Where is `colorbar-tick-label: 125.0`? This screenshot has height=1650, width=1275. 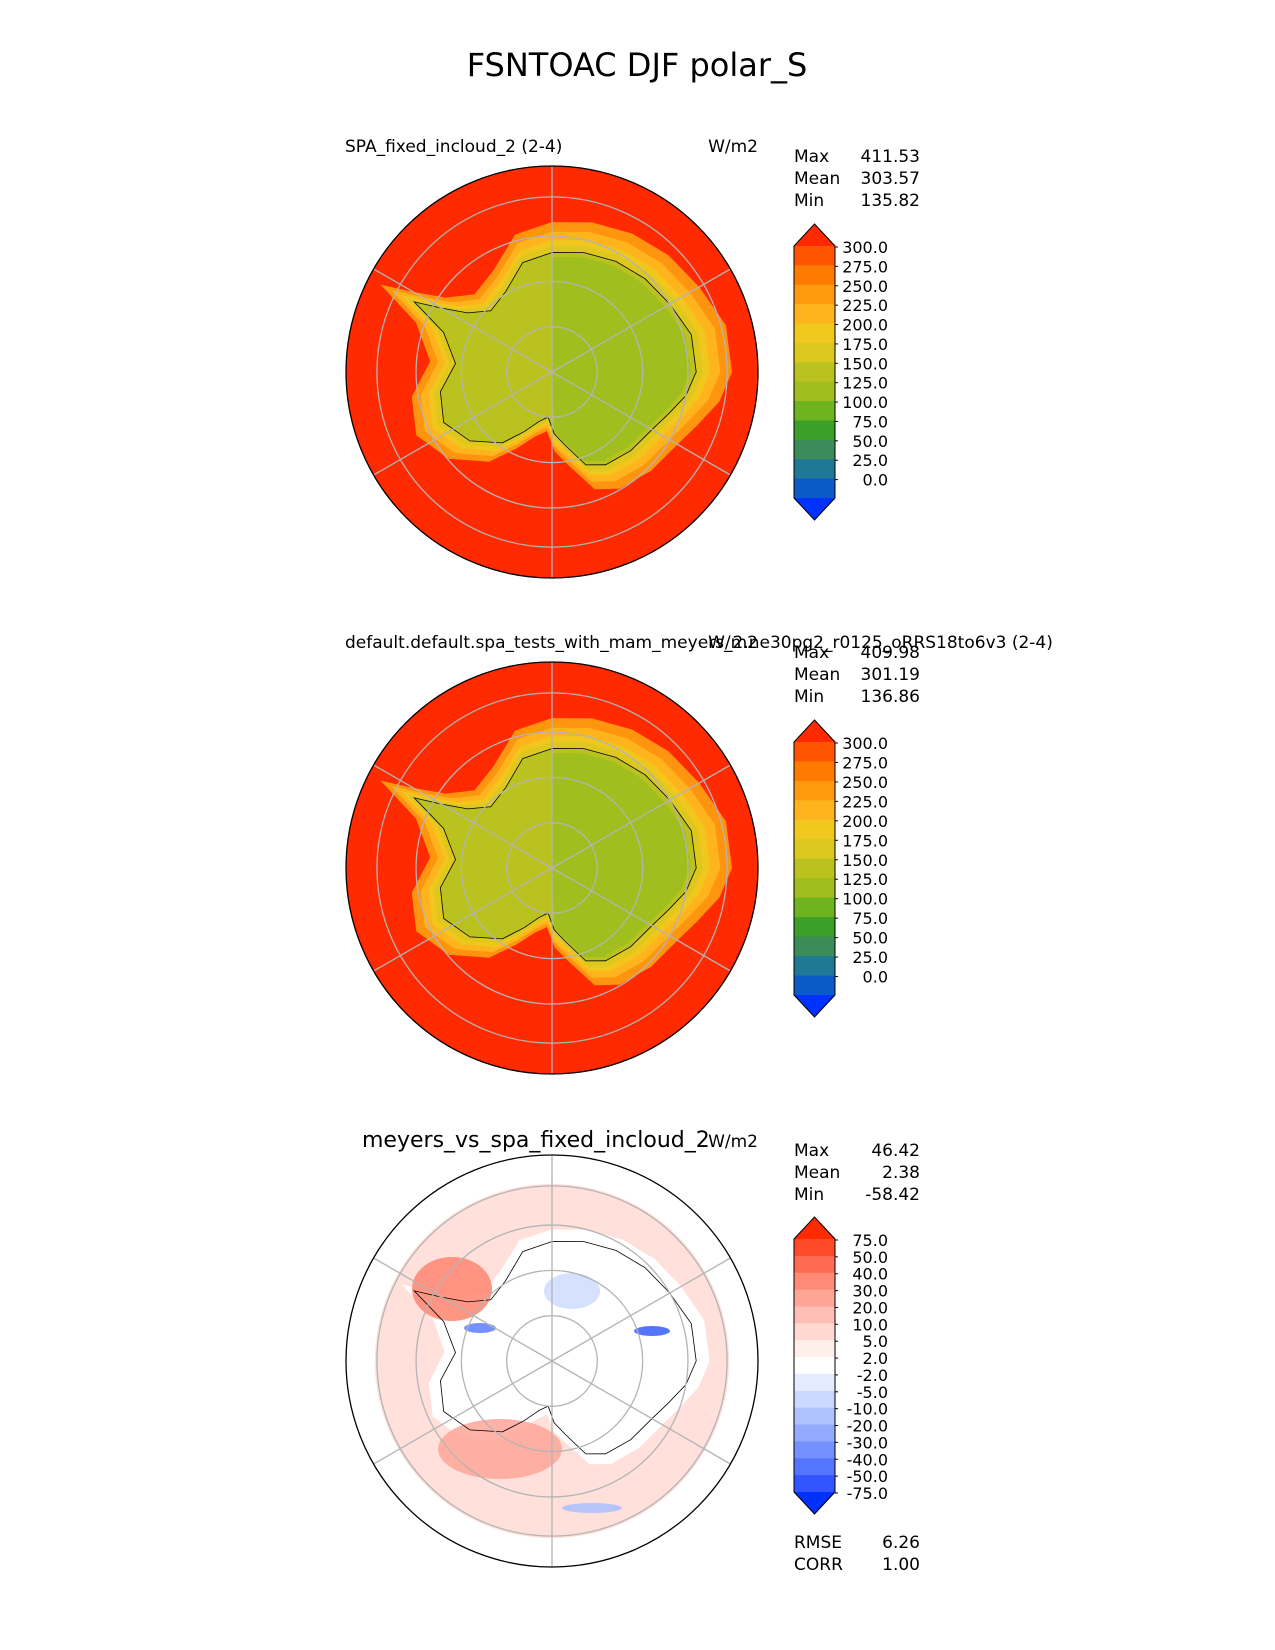
colorbar-tick-label: 125.0 is located at coordinates (865, 383).